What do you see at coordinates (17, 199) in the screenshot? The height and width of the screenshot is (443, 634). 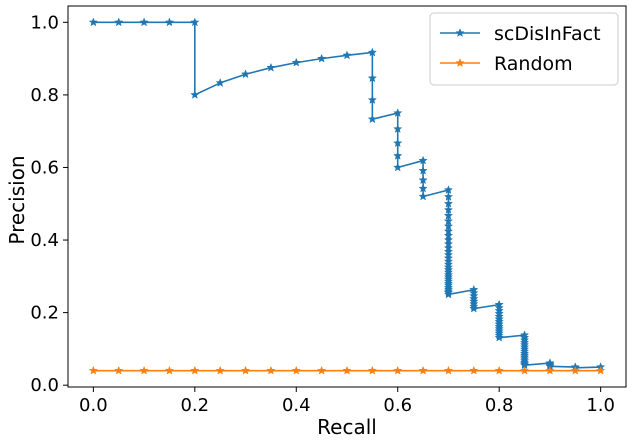 I see `y-axis-label: Precision` at bounding box center [17, 199].